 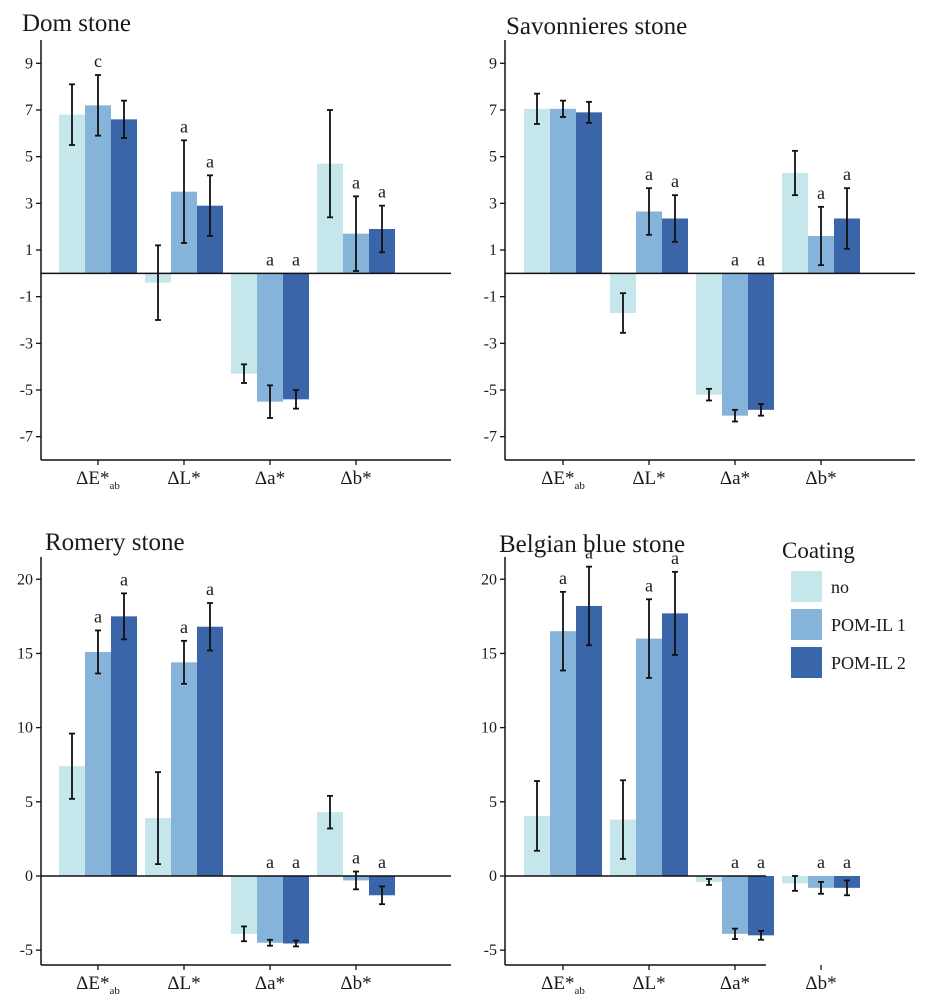 I want to click on panel-title: Belgian blue stone, so click(x=592, y=544).